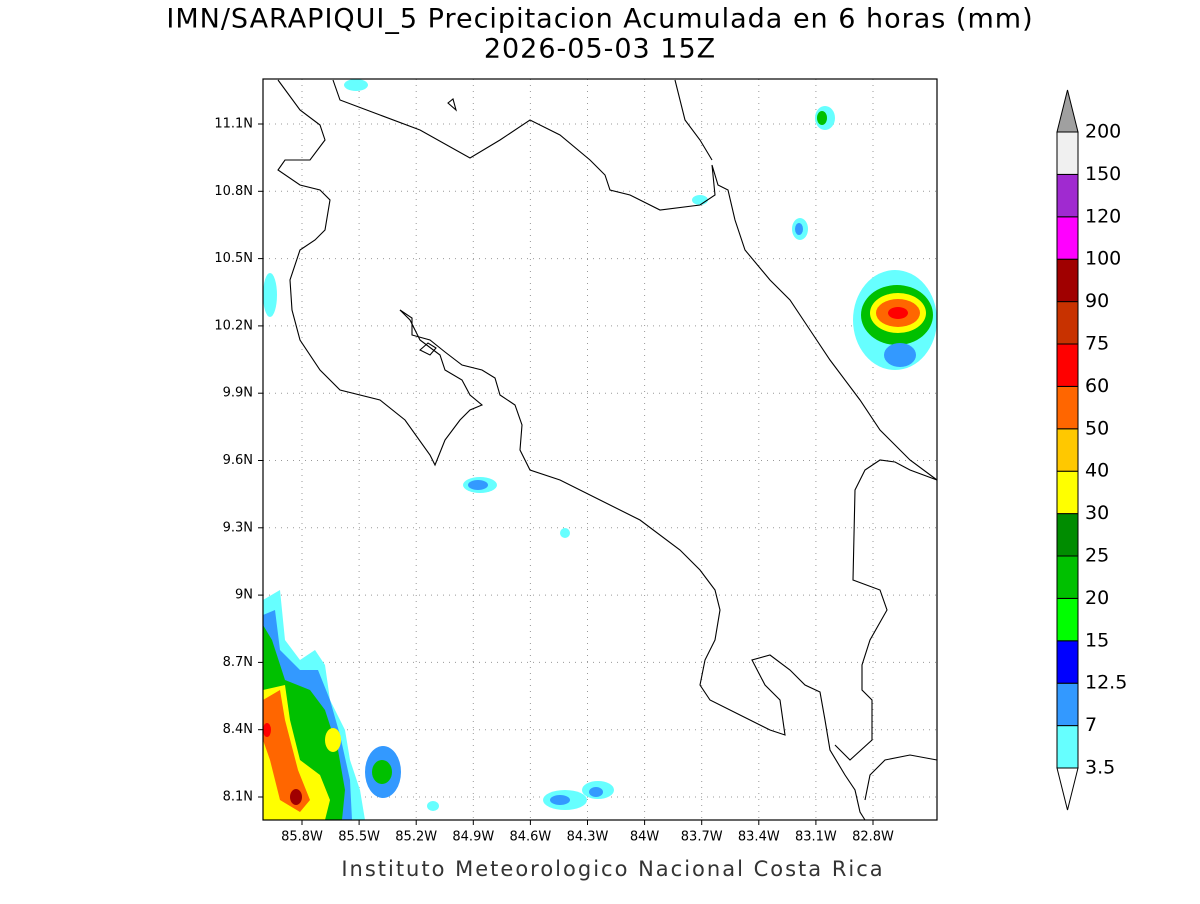 The height and width of the screenshot is (904, 1200). What do you see at coordinates (1097, 556) in the screenshot?
I see `colorbar-label: 25` at bounding box center [1097, 556].